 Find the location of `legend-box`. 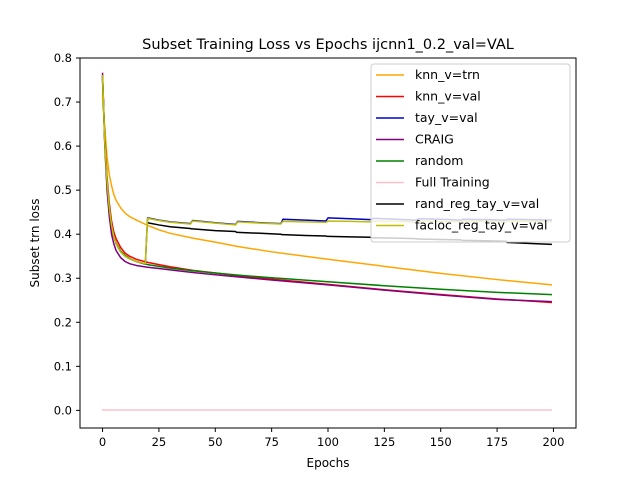

legend-box is located at coordinates (470, 153).